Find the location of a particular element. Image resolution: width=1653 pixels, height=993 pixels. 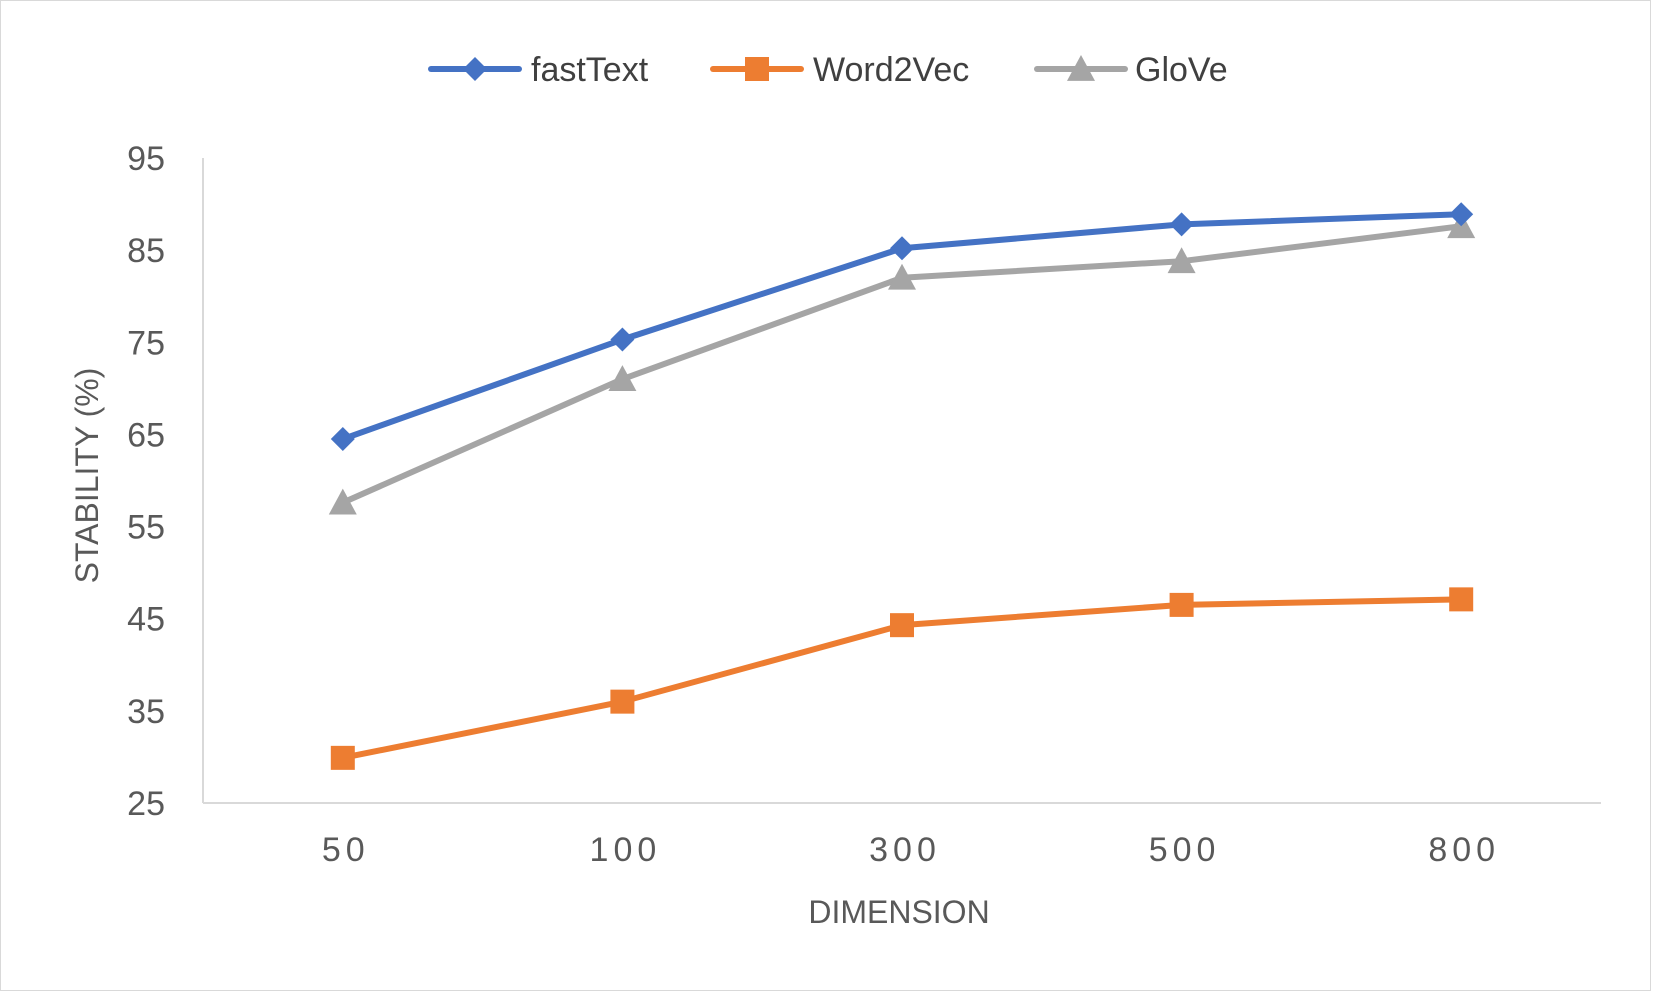

x-tick-label: 800 is located at coordinates (1464, 850).